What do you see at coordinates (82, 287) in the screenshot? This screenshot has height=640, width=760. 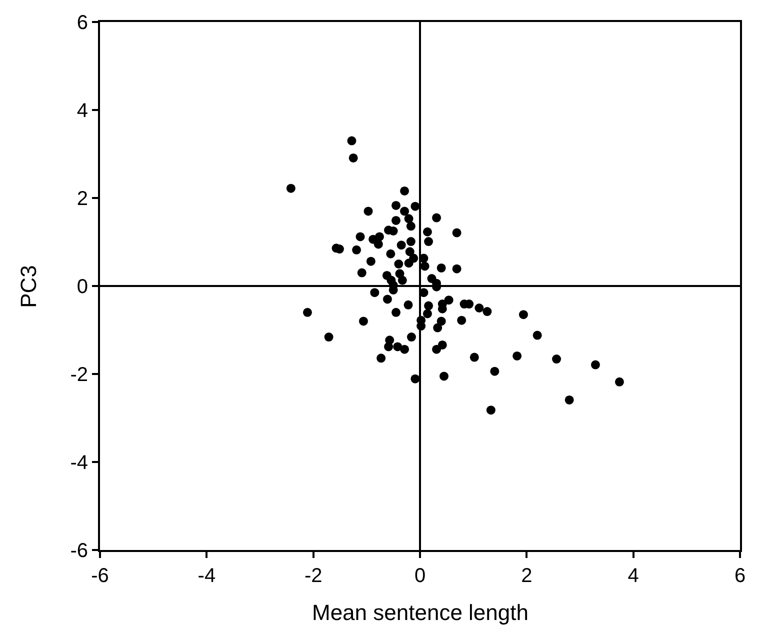 I see `y-tick-label: 0` at bounding box center [82, 287].